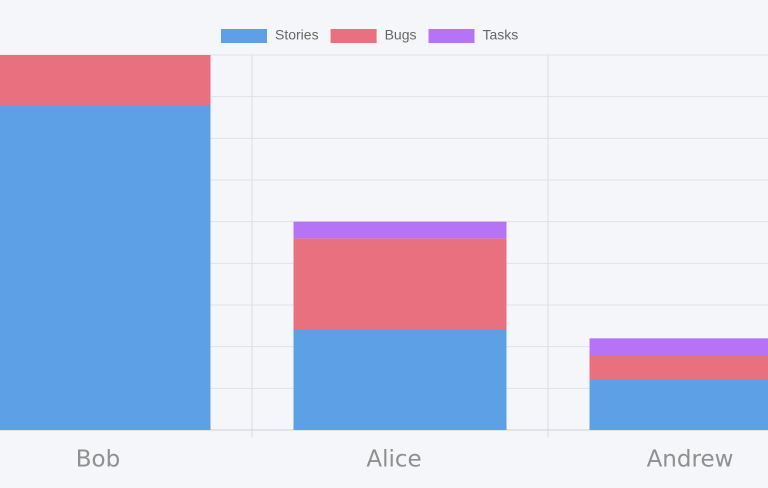 The image size is (768, 488). I want to click on legend-label: Stories, so click(297, 35).